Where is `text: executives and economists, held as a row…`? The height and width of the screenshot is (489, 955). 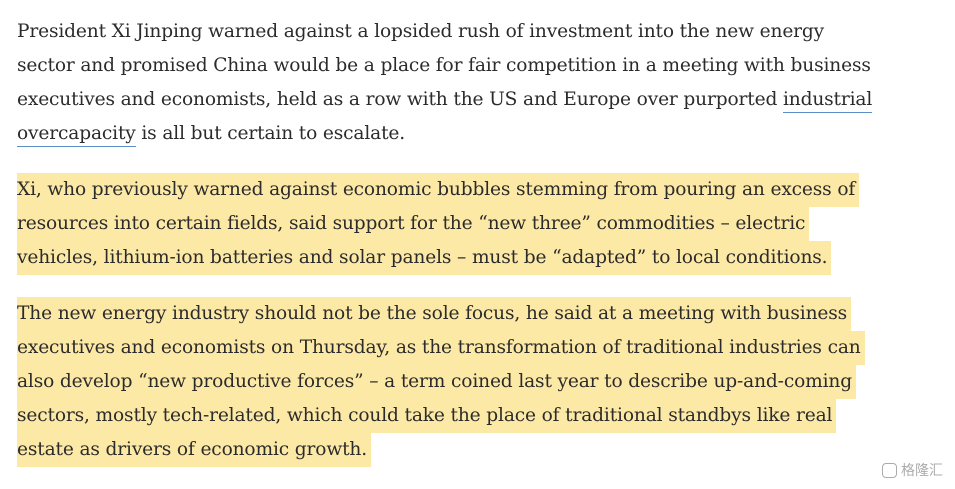 text: executives and economists, held as a row… is located at coordinates (400, 99).